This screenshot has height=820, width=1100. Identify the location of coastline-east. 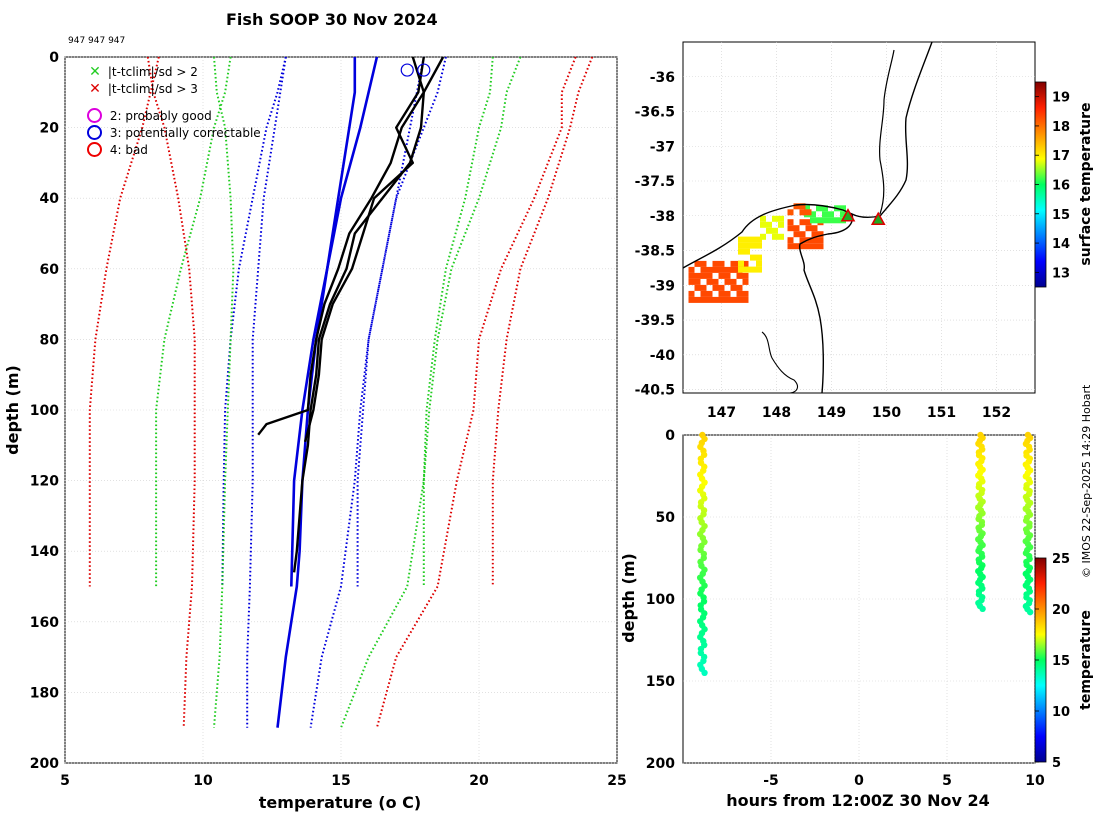
(892, 130).